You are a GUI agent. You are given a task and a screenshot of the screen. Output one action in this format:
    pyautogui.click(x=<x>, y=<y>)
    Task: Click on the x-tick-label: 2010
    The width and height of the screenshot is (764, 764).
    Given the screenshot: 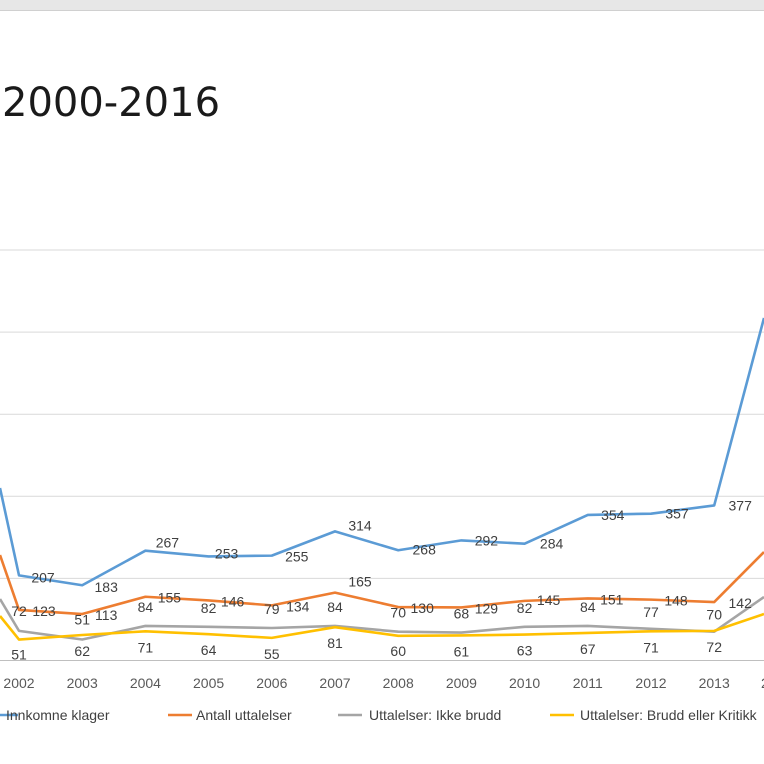 What is the action you would take?
    pyautogui.click(x=524, y=683)
    